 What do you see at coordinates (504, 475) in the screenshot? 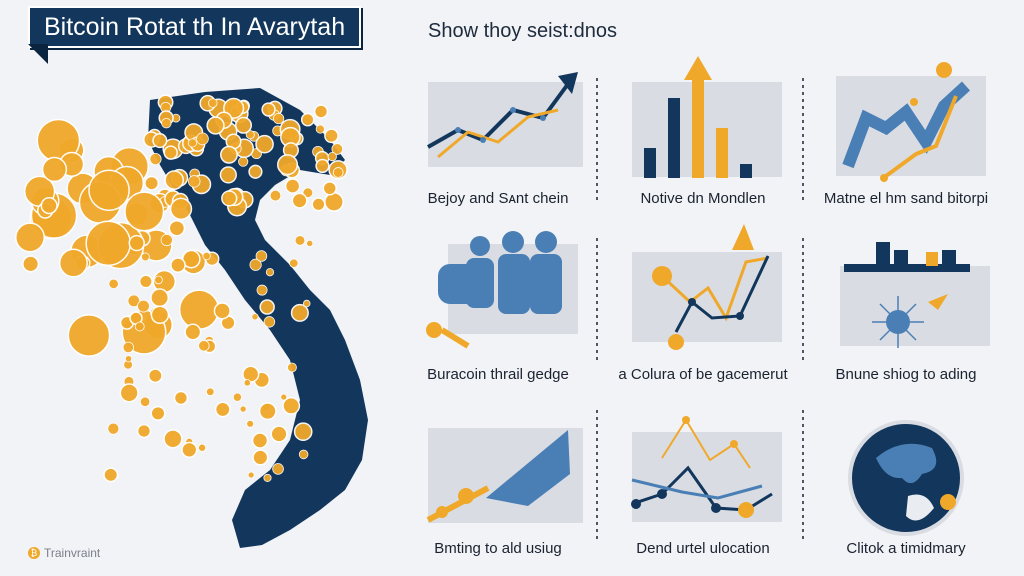
I see `chain-rise-icon` at bounding box center [504, 475].